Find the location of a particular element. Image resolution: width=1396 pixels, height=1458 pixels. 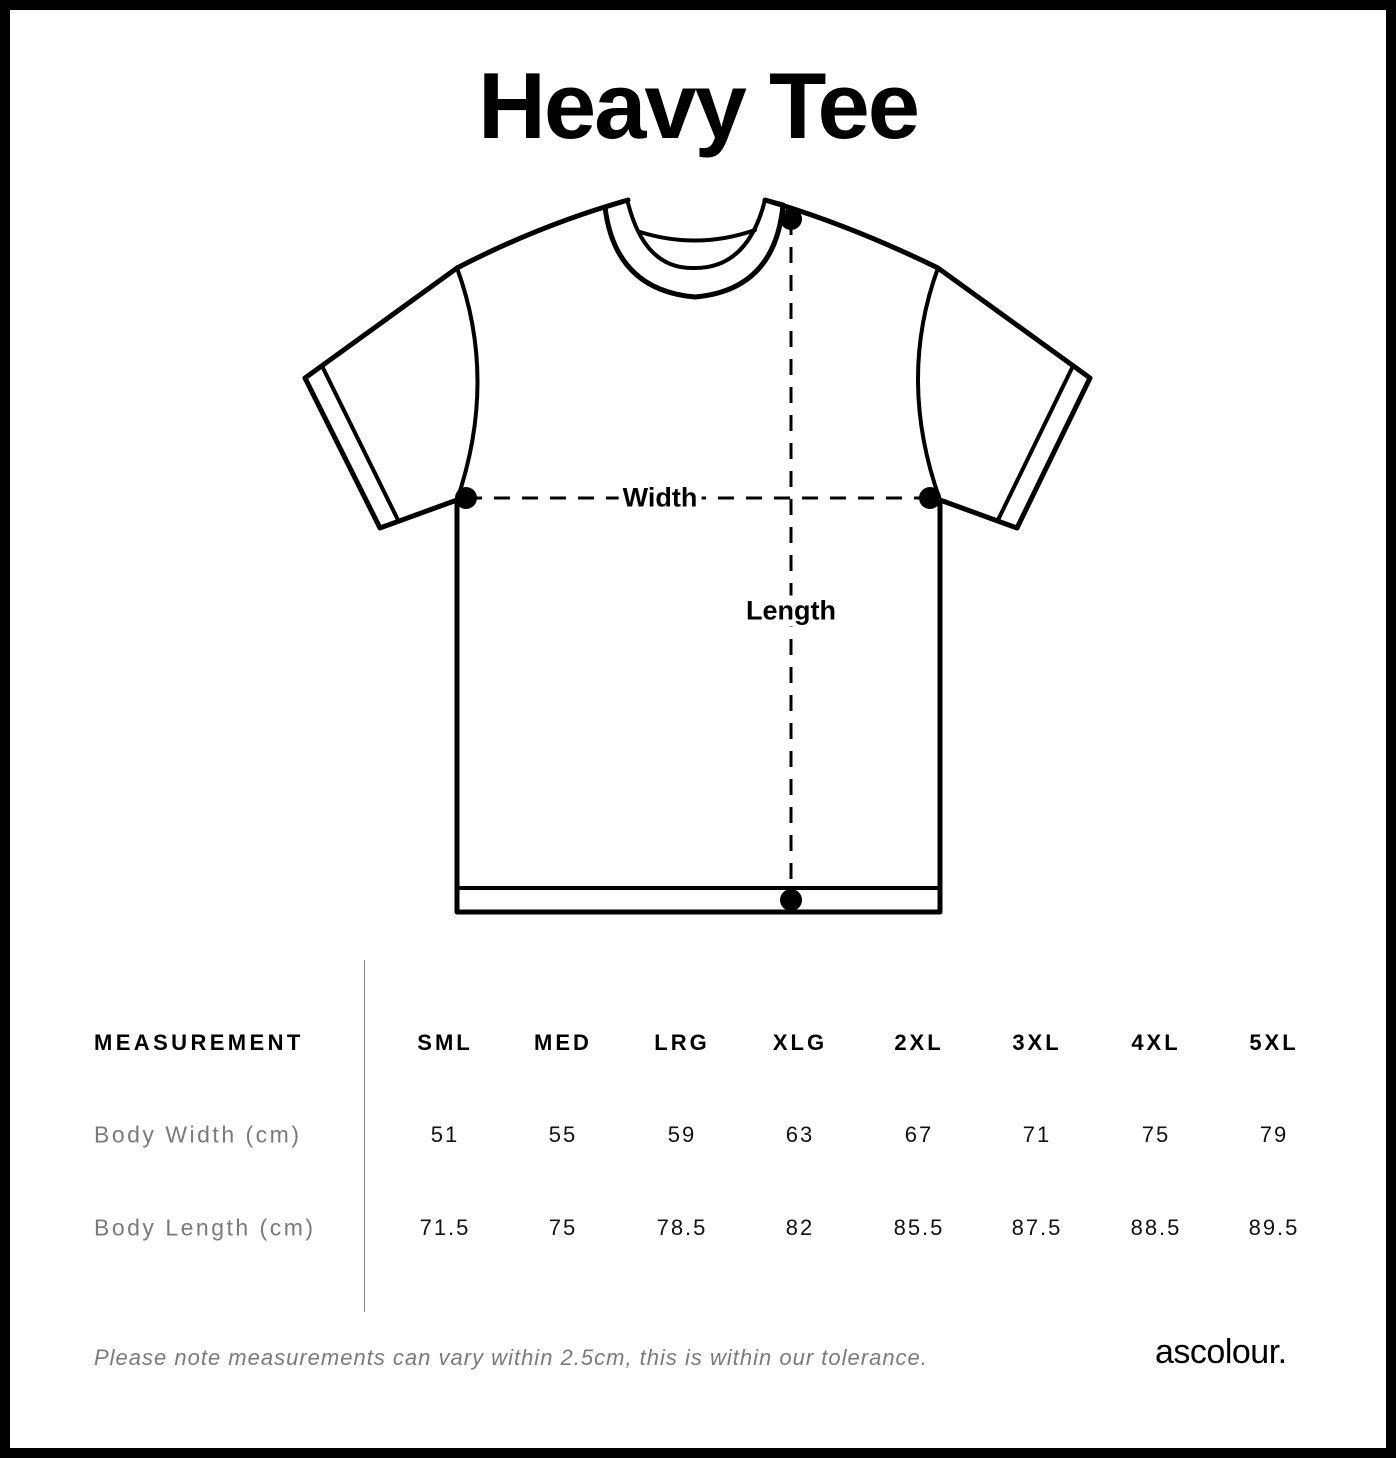

table-divider is located at coordinates (364, 1136).